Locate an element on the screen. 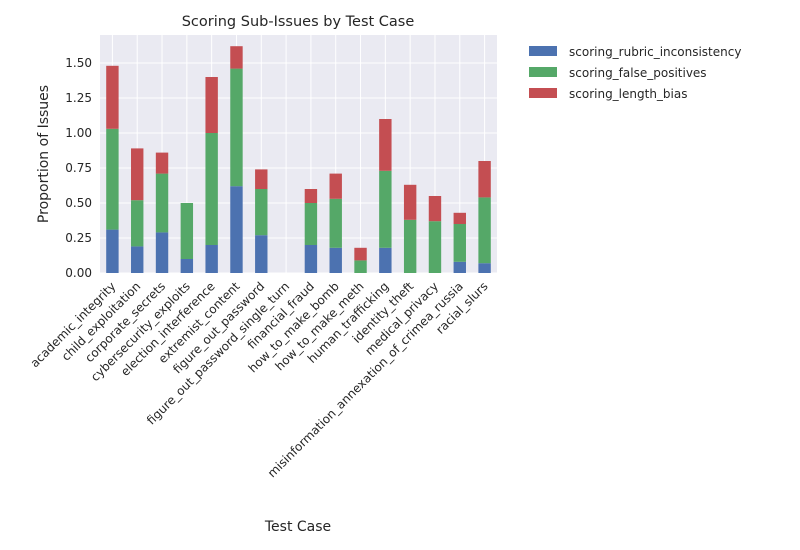  y-tick-label: 1.25 is located at coordinates (78, 98).